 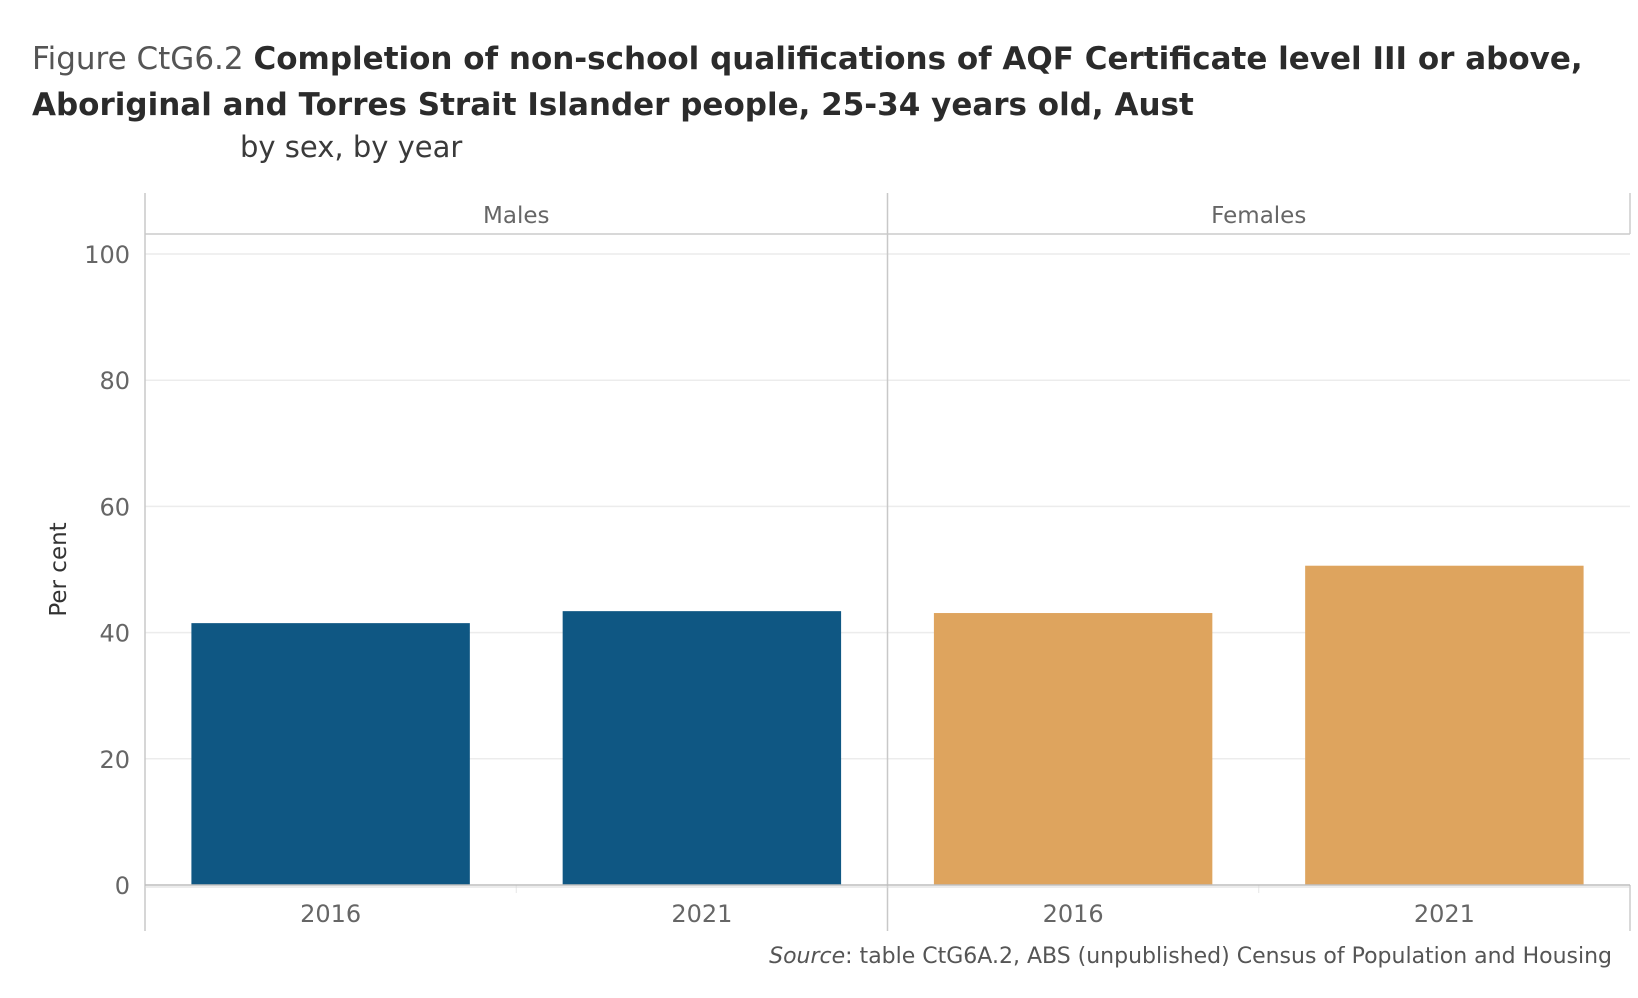 What do you see at coordinates (702, 748) in the screenshot?
I see `bar-males-2021` at bounding box center [702, 748].